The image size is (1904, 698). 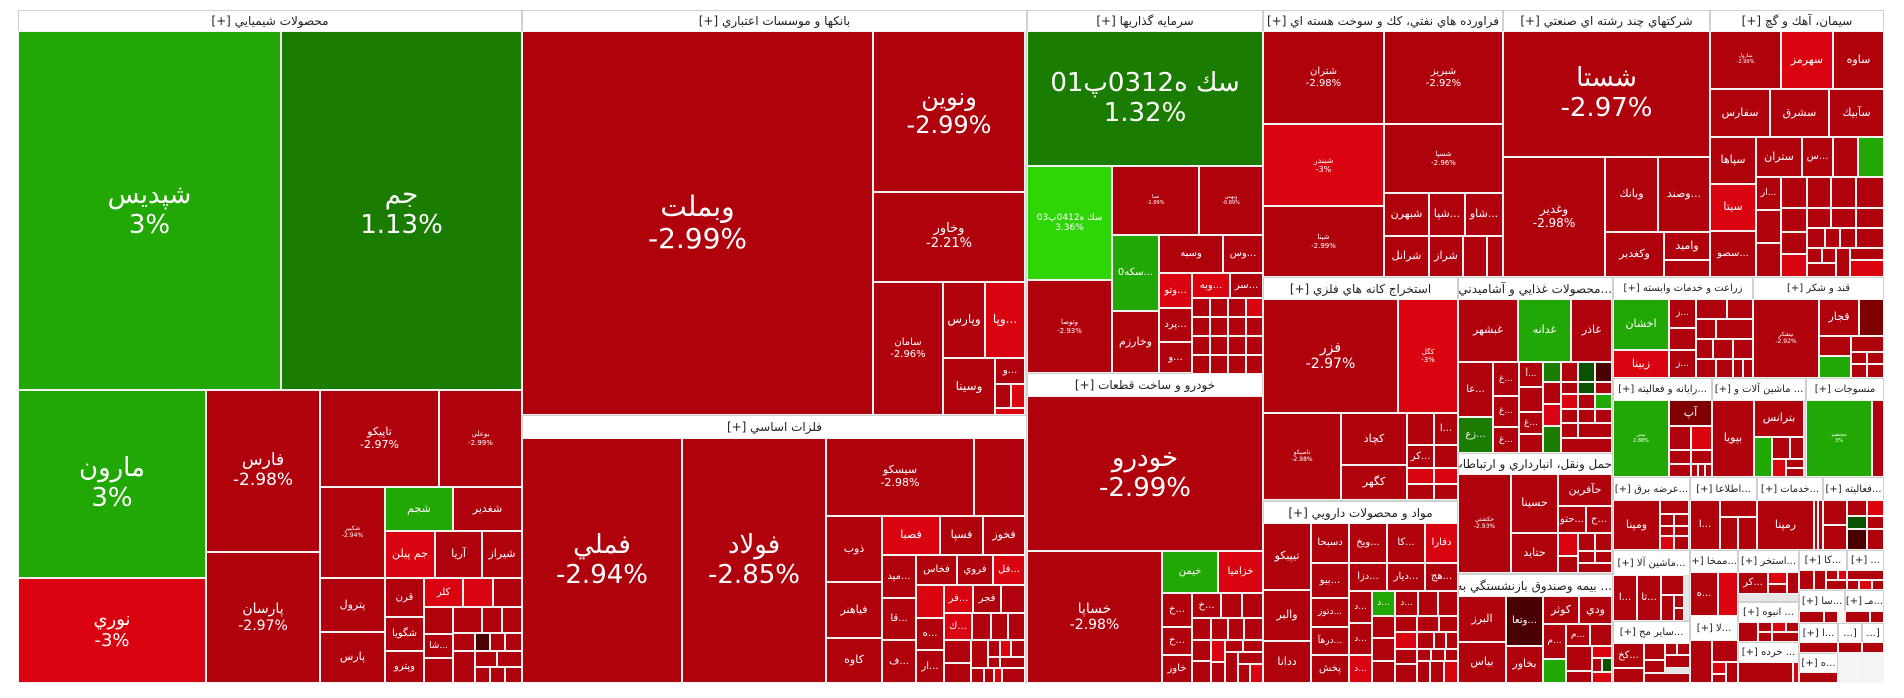 What do you see at coordinates (1135, 342) in the screenshot?
I see `stock-tile: وخارزم` at bounding box center [1135, 342].